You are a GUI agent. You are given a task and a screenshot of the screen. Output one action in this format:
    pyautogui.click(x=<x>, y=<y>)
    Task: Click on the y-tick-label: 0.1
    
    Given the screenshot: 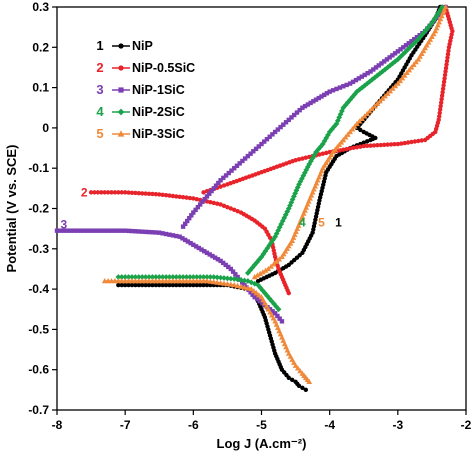 What is the action you would take?
    pyautogui.click(x=40, y=88)
    